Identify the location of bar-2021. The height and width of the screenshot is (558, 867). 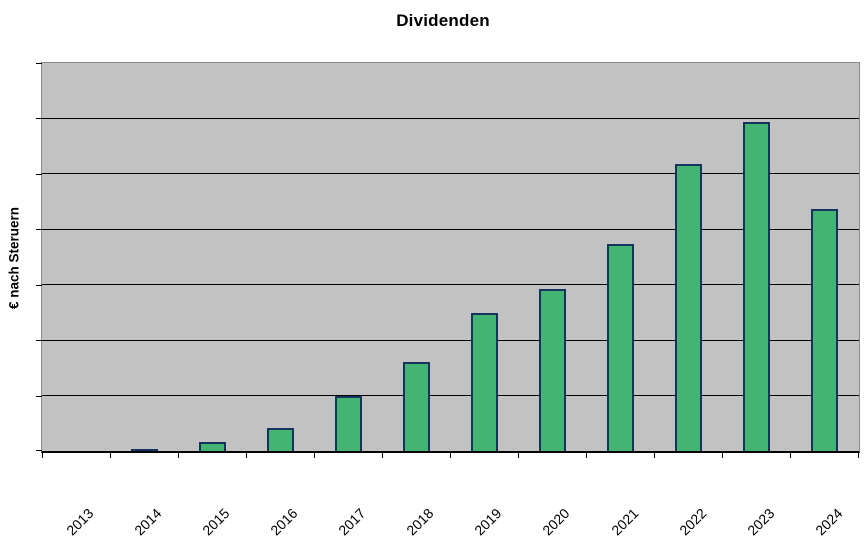
(621, 347).